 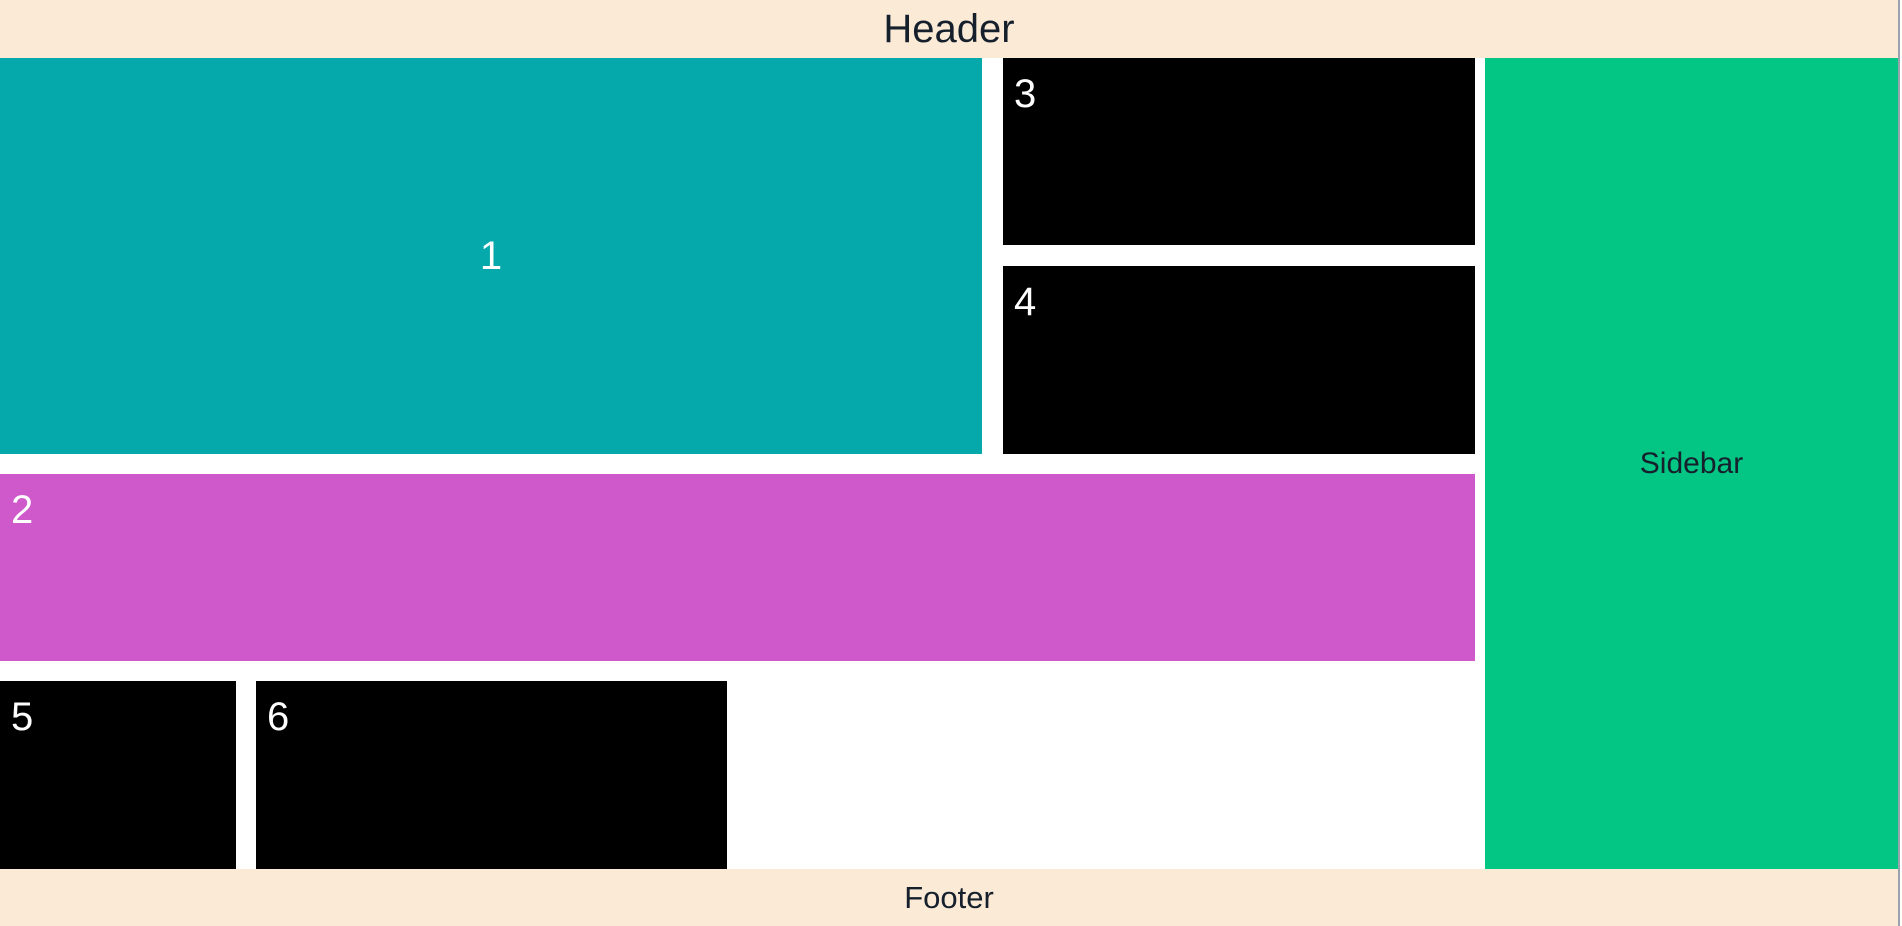 What do you see at coordinates (278, 717) in the screenshot?
I see `grid-box-6-label: 6` at bounding box center [278, 717].